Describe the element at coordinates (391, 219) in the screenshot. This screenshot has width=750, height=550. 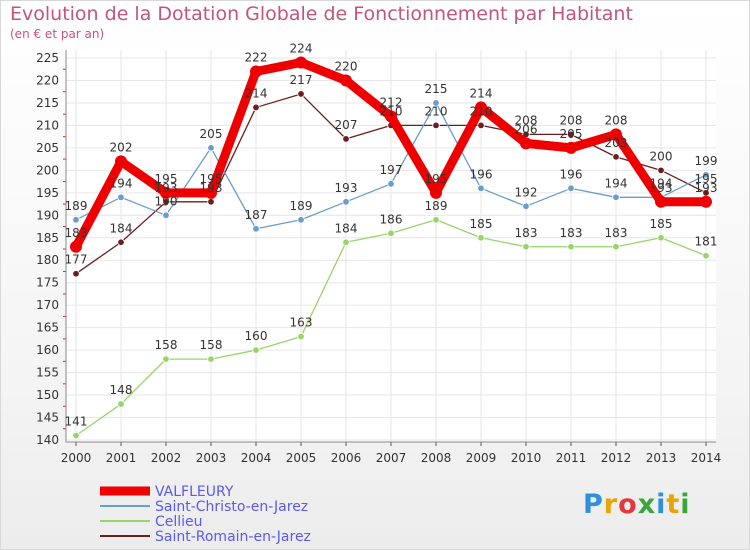
I see `data-label: 186` at that location.